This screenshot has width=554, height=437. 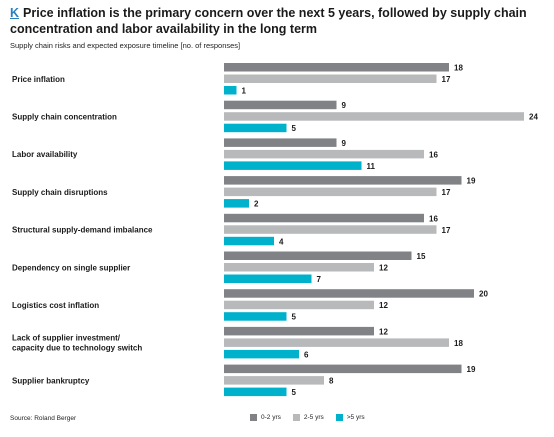 What do you see at coordinates (43, 418) in the screenshot?
I see `source-note: Source: Roland Berger` at bounding box center [43, 418].